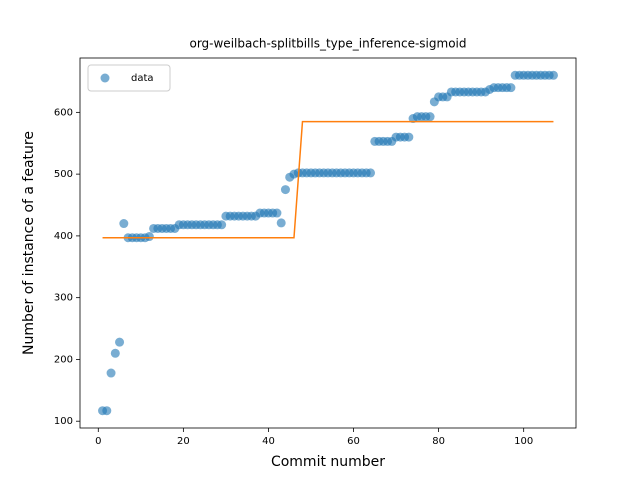 The height and width of the screenshot is (480, 640). I want to click on x-tick-label: 0, so click(98, 441).